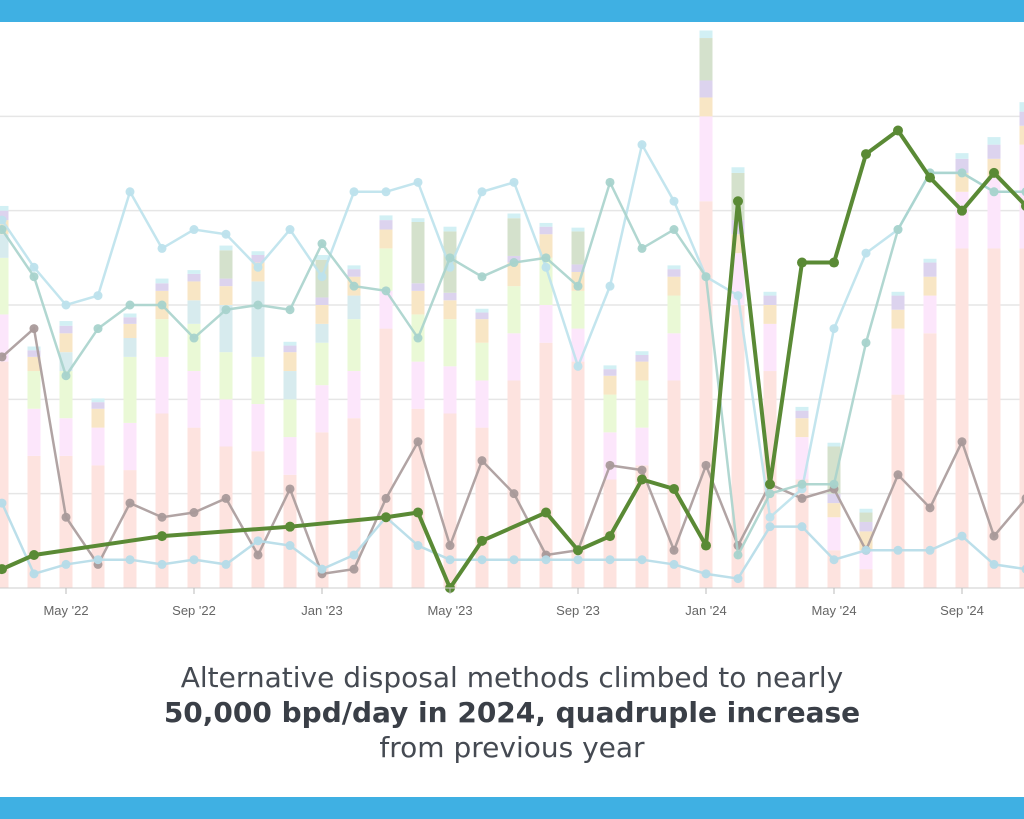 Image resolution: width=1024 pixels, height=819 pixels. I want to click on x-tick-label: Jan '23, so click(322, 610).